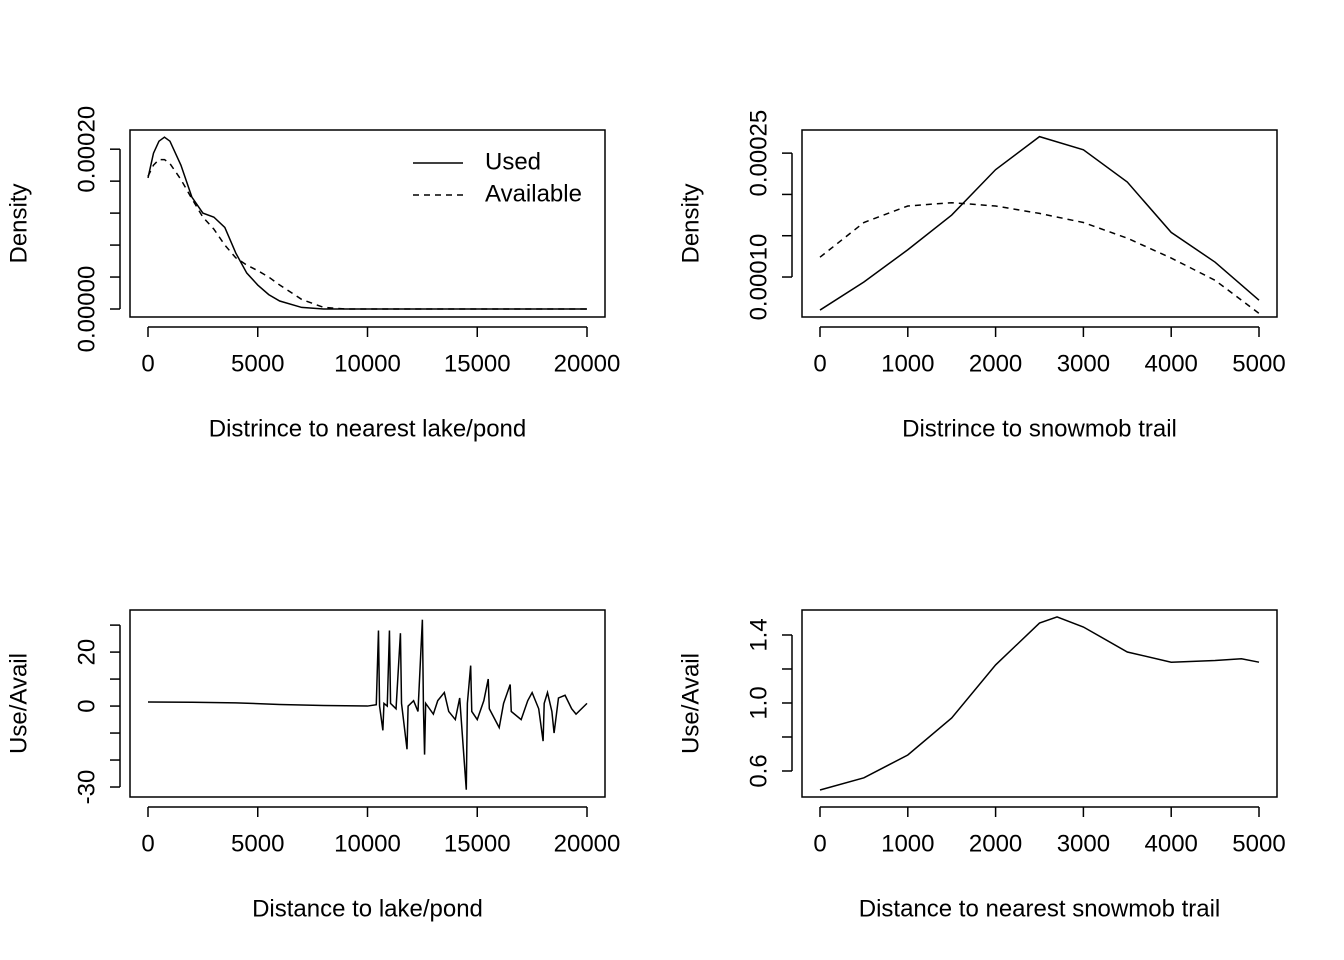 The image size is (1344, 960). I want to click on legend-label: Available, so click(533, 193).